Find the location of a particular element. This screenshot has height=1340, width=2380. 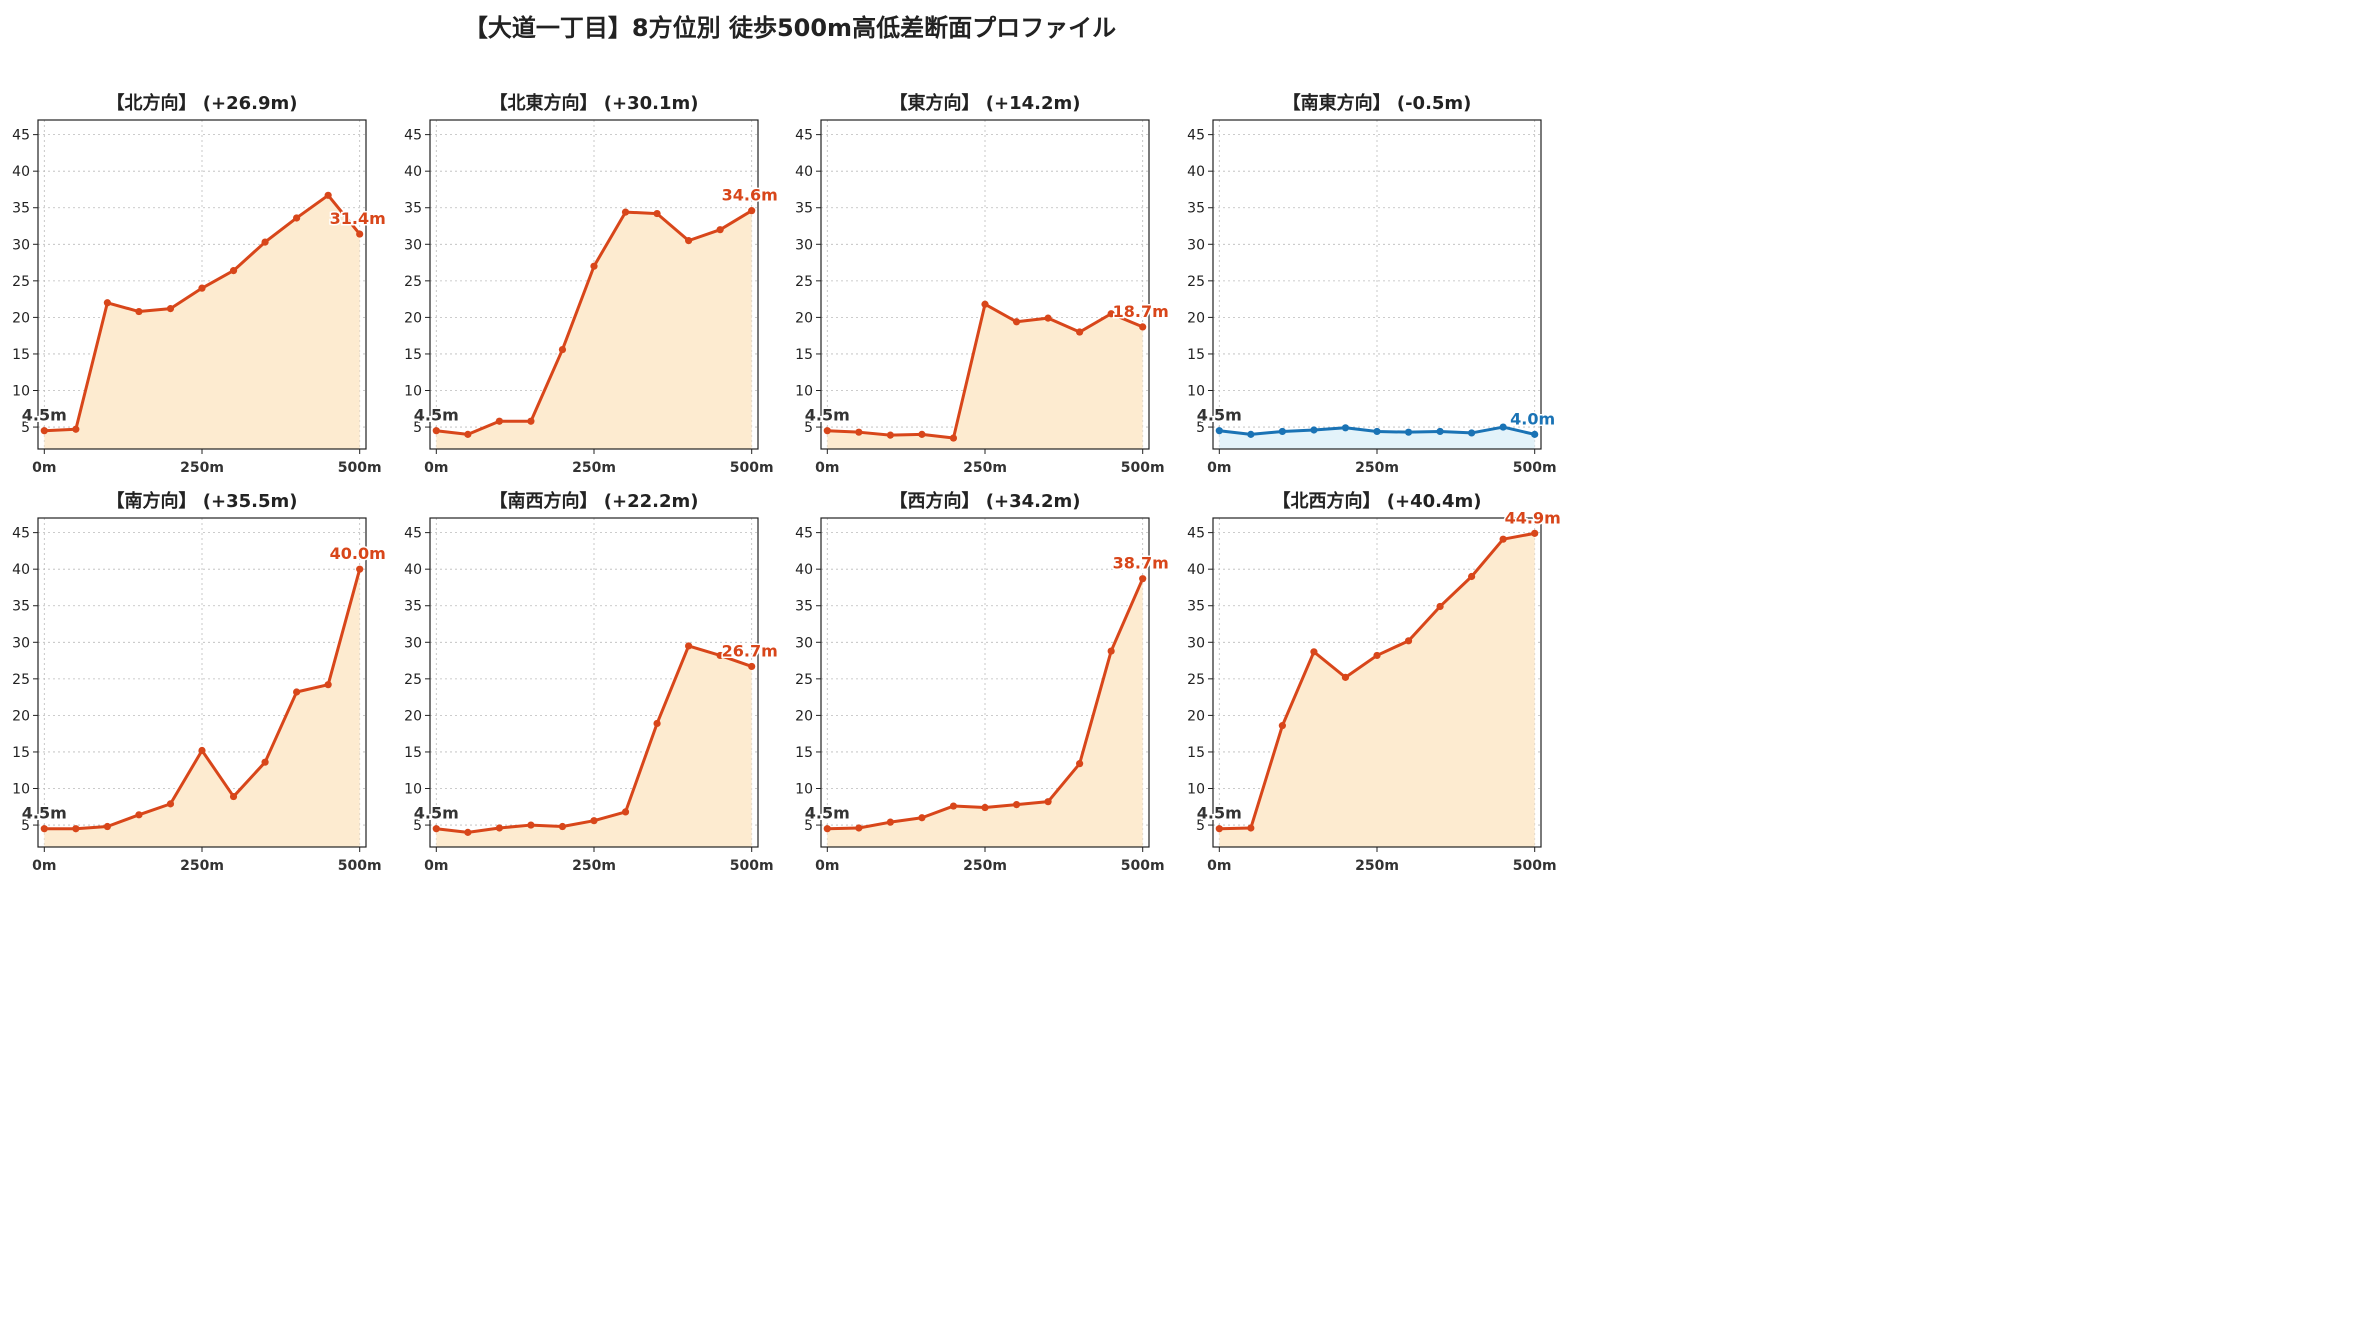

plot-frame is located at coordinates (1377, 284).